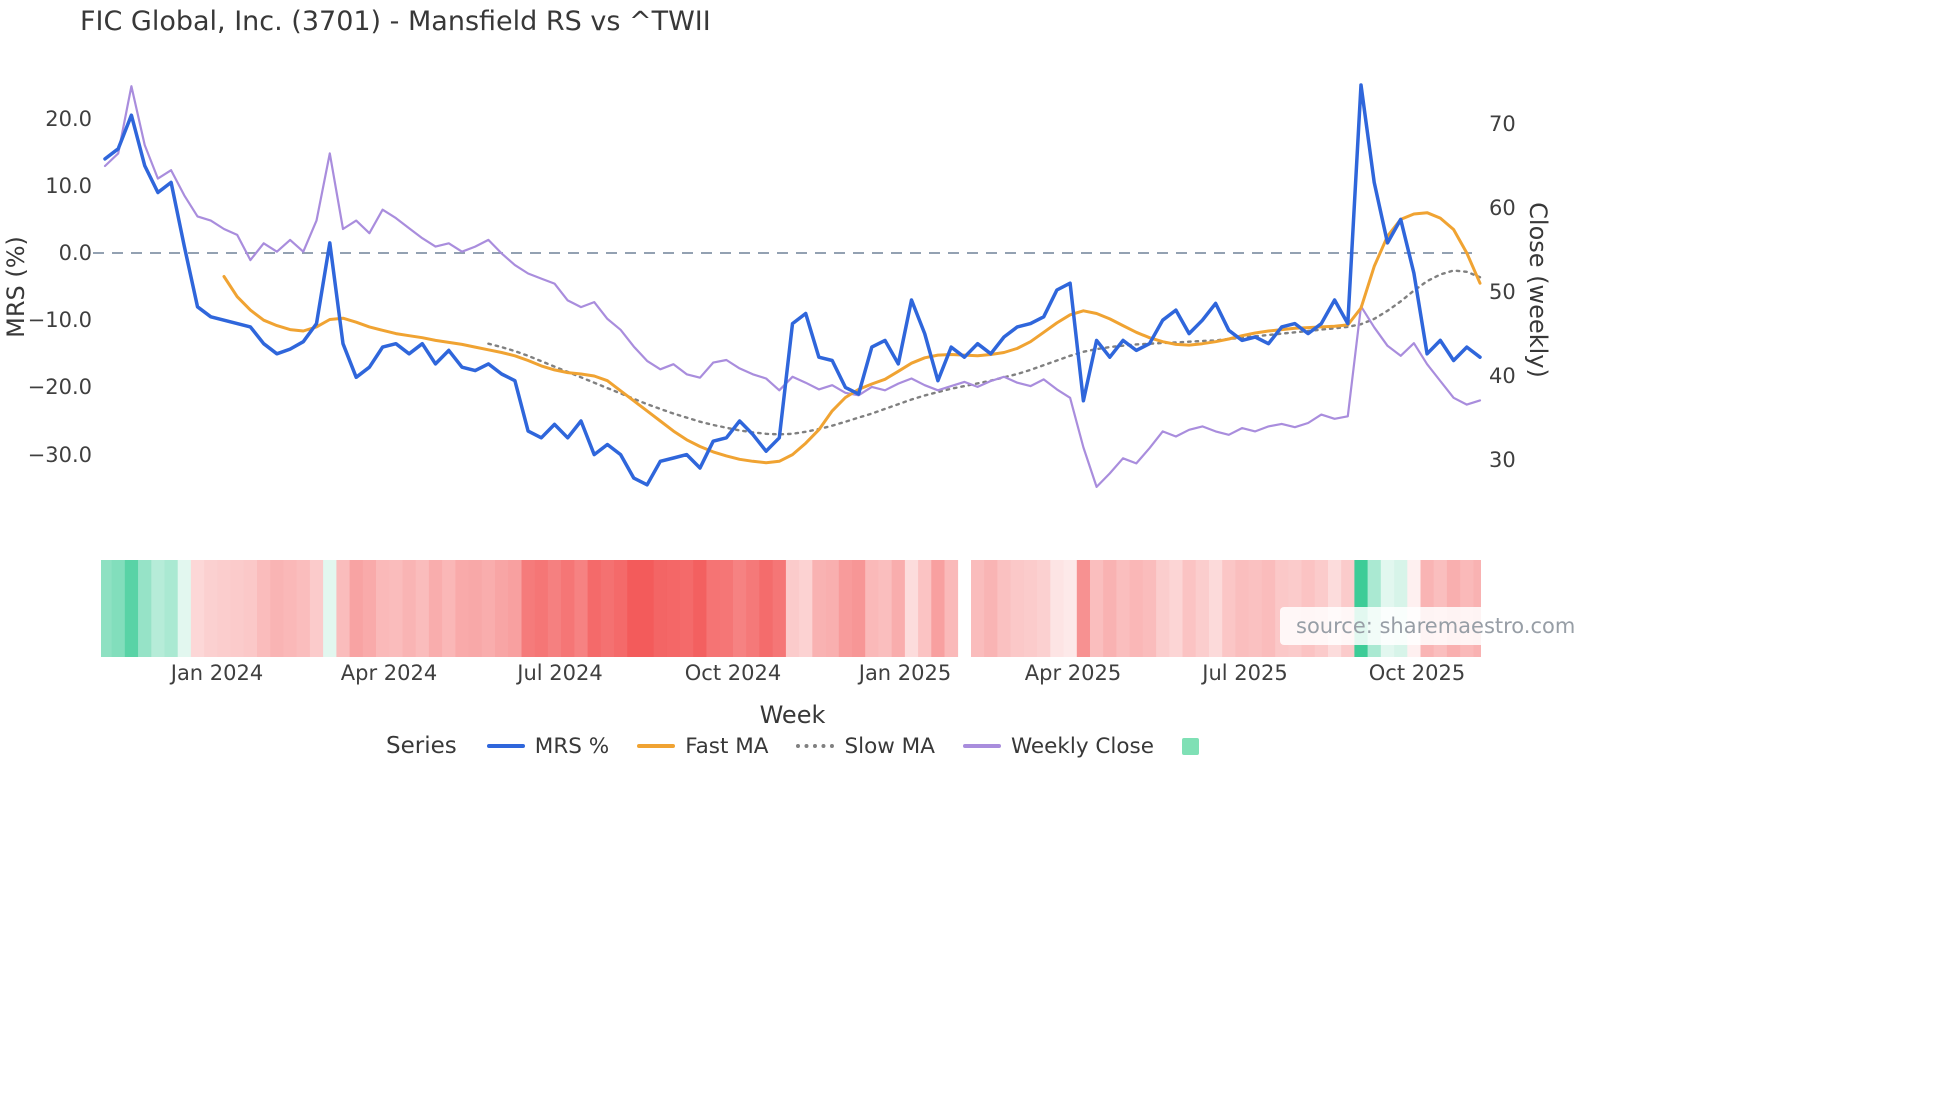 The height and width of the screenshot is (1102, 1960). Describe the element at coordinates (59, 320) in the screenshot. I see `left-tick-label: −10.0` at that location.